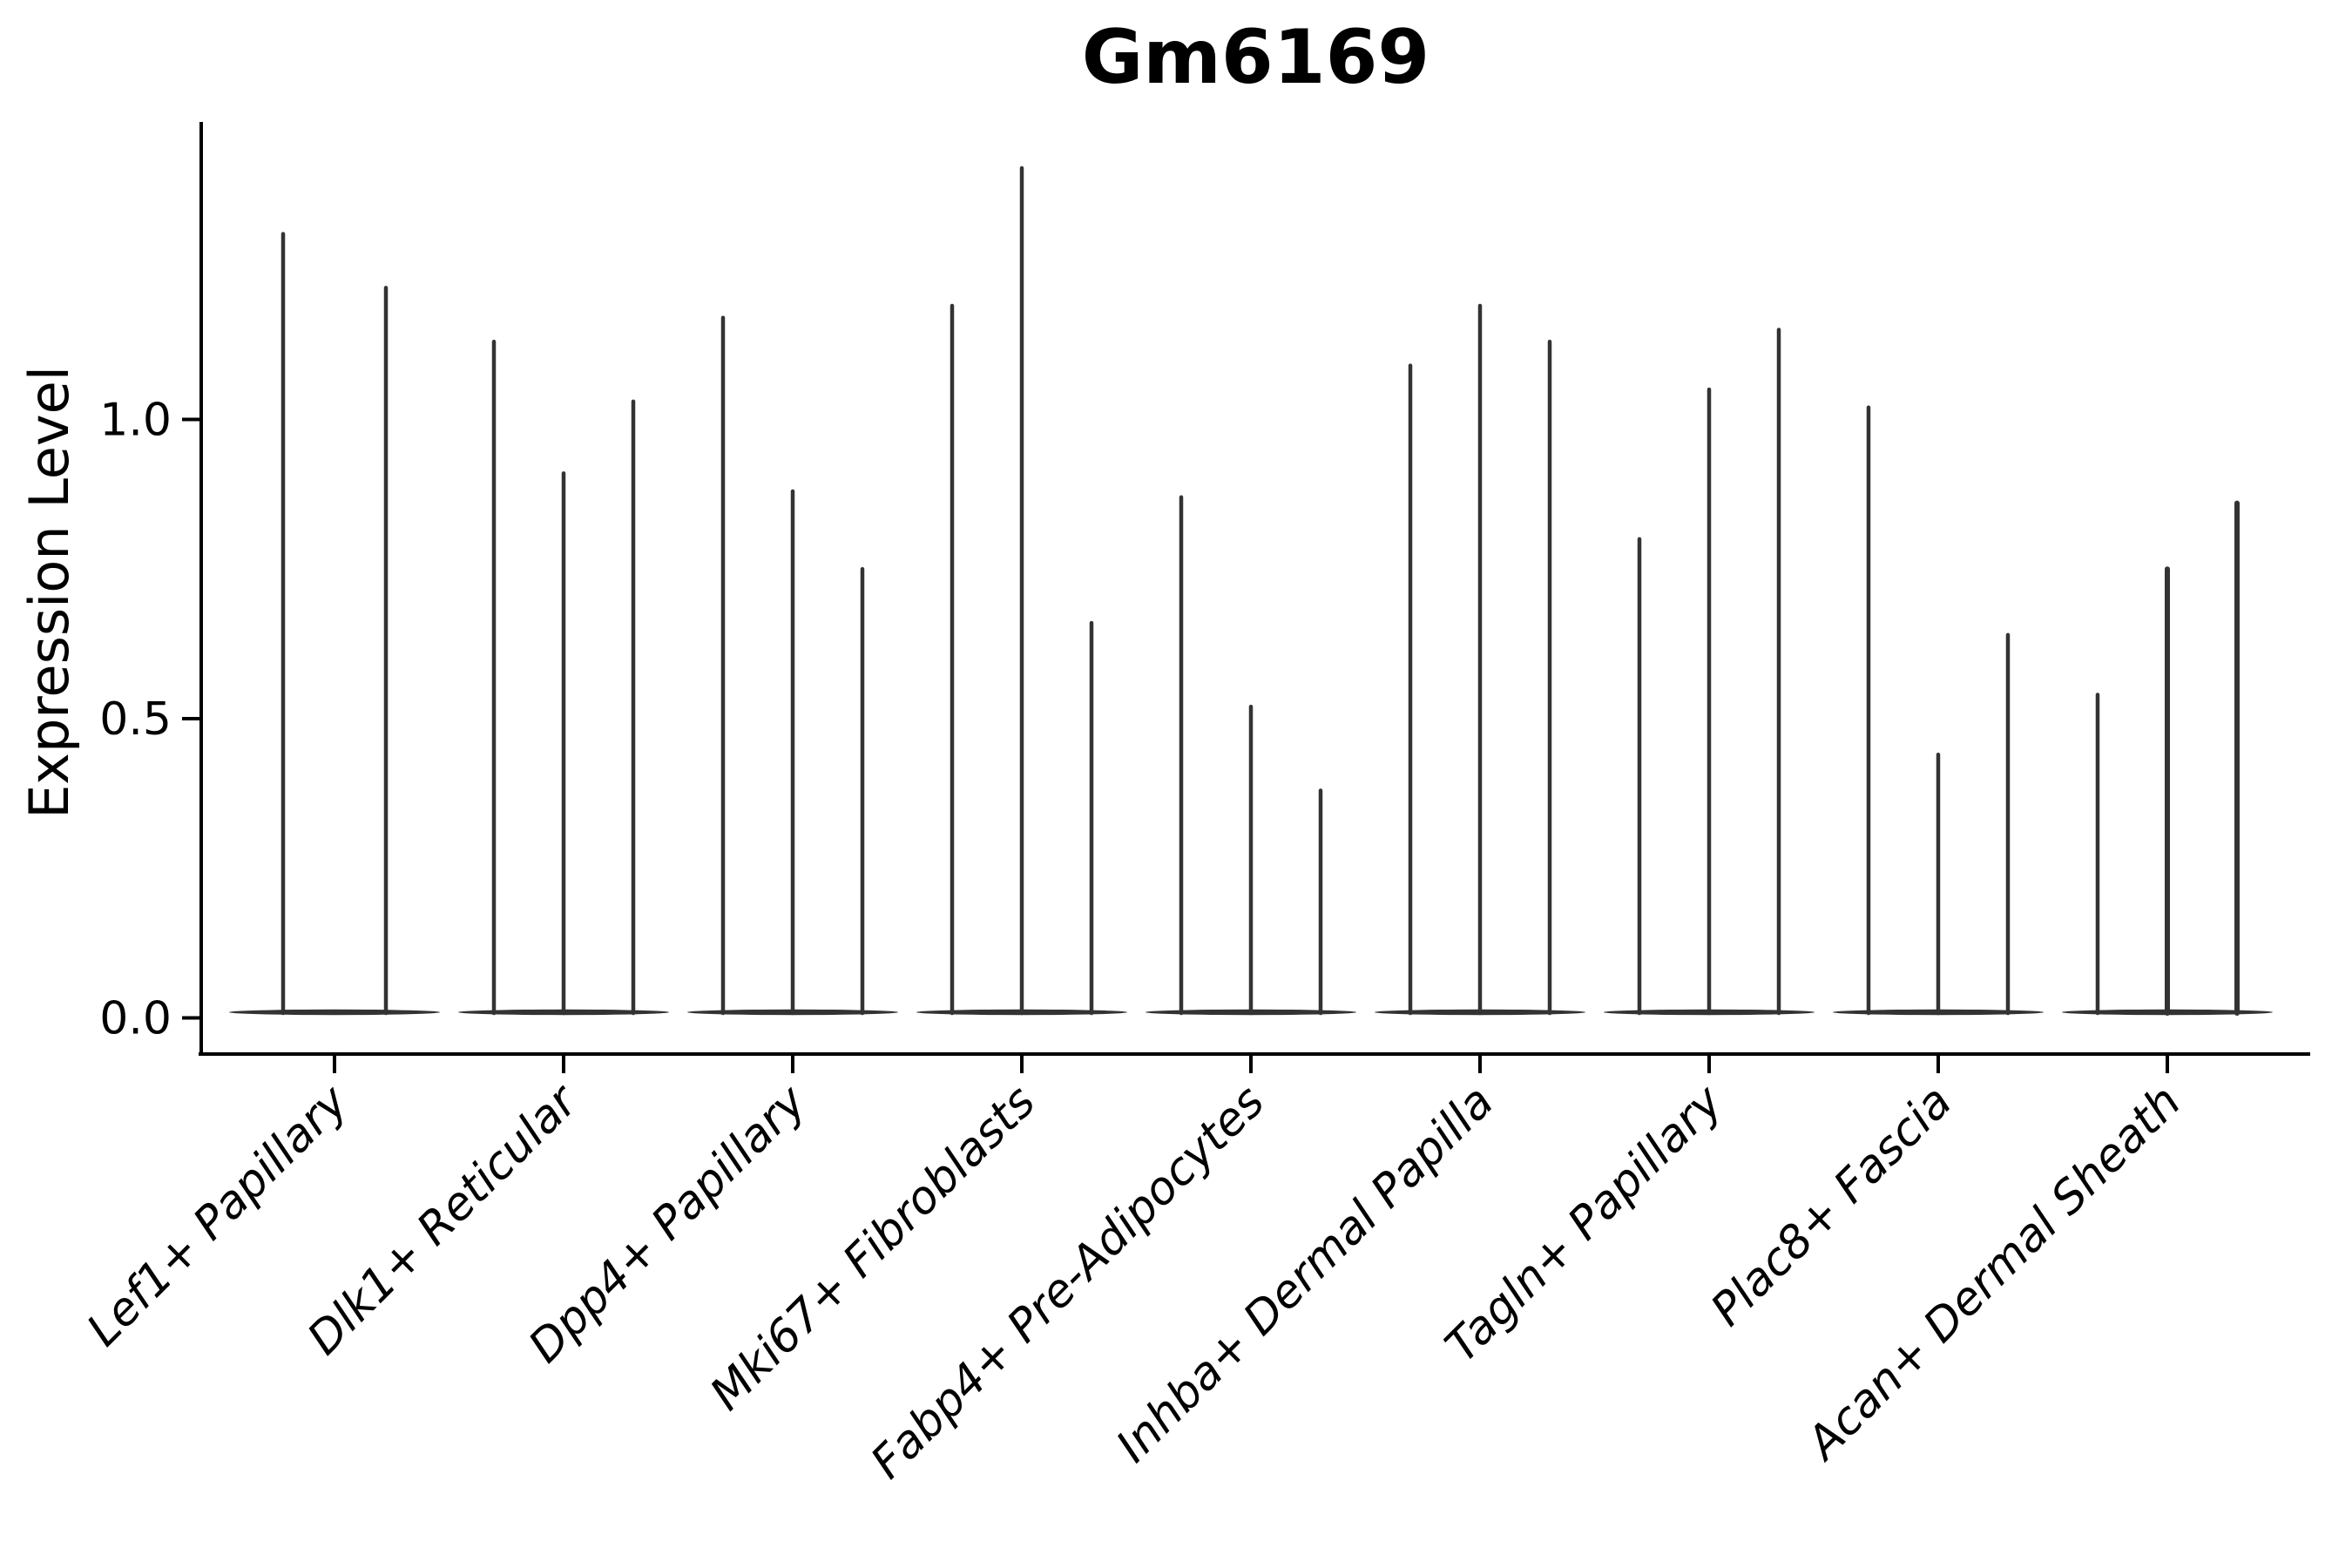  What do you see at coordinates (334, 1013) in the screenshot?
I see `violin-baseline` at bounding box center [334, 1013].